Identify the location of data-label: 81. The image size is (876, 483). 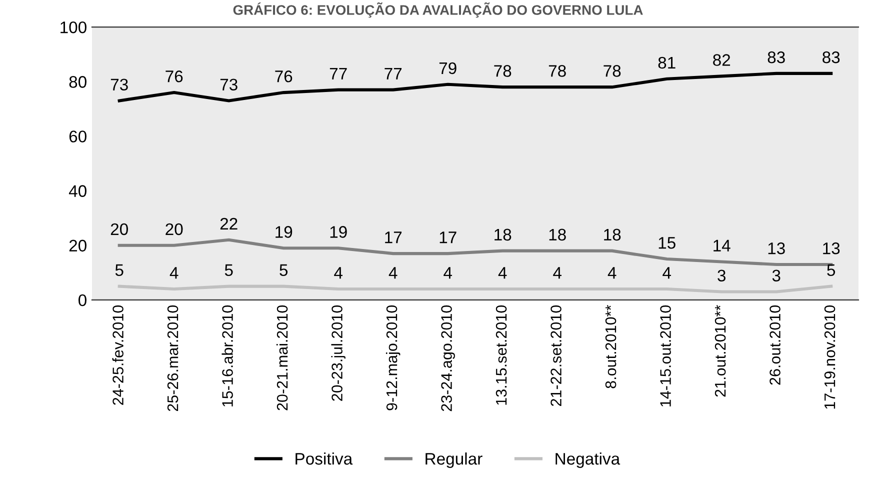
(667, 62).